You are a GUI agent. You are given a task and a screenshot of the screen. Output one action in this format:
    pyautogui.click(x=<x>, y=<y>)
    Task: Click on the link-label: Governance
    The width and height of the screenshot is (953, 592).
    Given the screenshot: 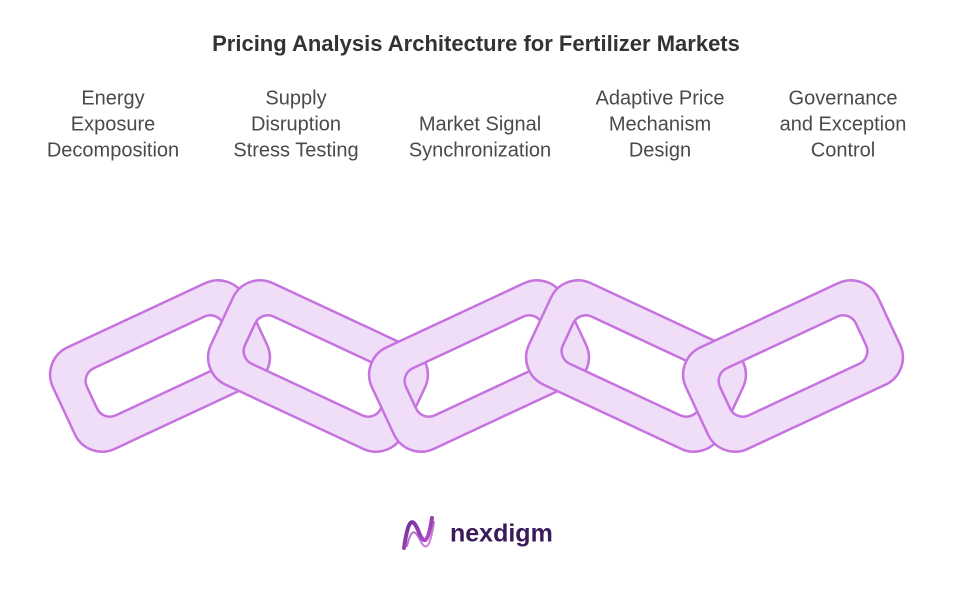 What is the action you would take?
    pyautogui.click(x=843, y=98)
    